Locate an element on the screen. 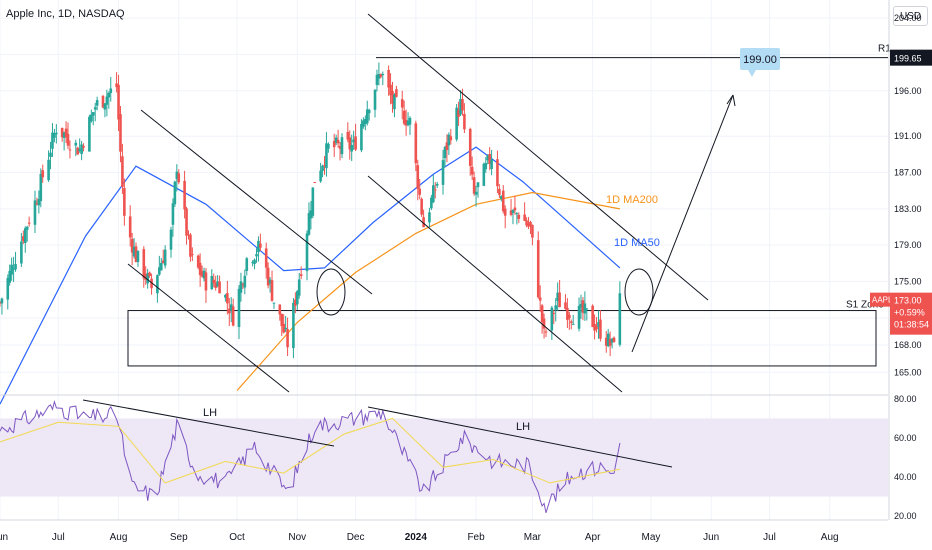 Image resolution: width=932 pixels, height=550 pixels. price-tick-label: 183.00 is located at coordinates (908, 209).